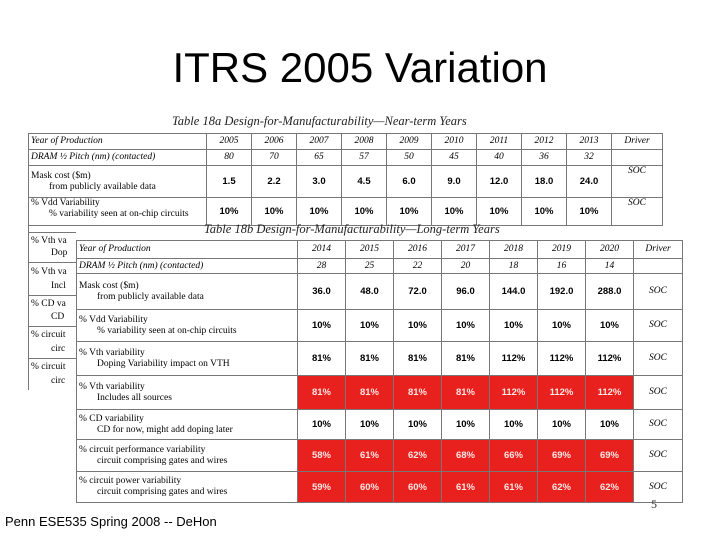  Describe the element at coordinates (544, 157) in the screenshot. I see `table-a-pitch: 36` at that location.